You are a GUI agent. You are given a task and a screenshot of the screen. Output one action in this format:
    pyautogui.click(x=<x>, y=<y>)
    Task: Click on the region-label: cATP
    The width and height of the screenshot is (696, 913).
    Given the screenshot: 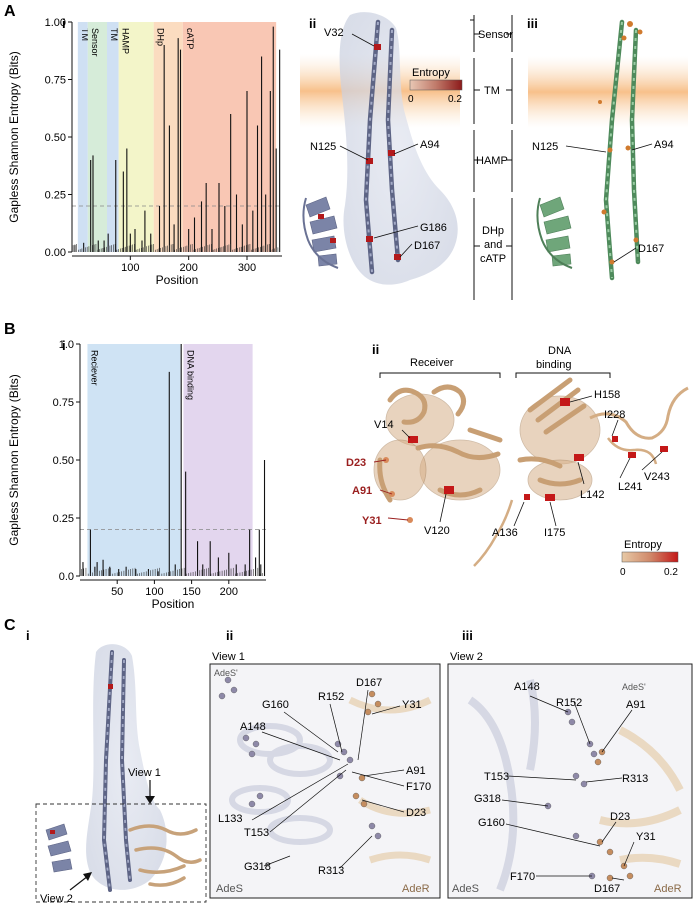 What is the action you would take?
    pyautogui.click(x=190, y=38)
    